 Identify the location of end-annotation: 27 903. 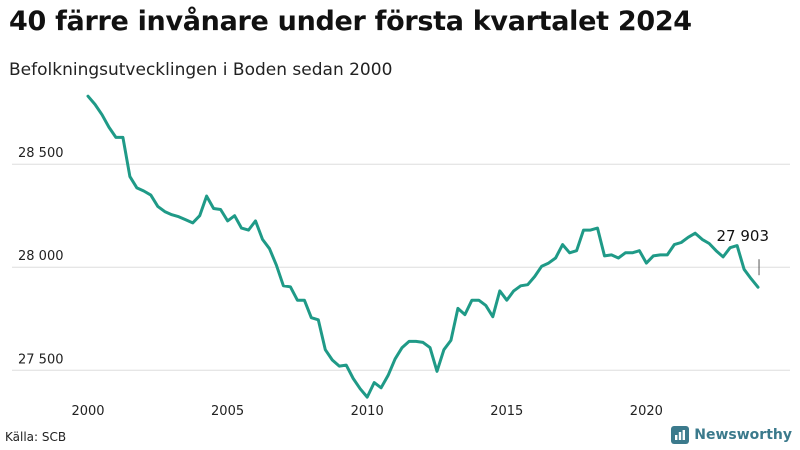
(743, 251).